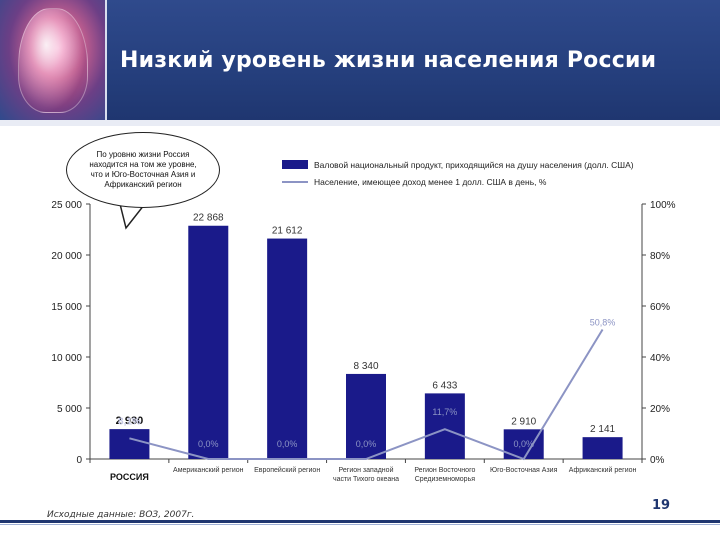 The height and width of the screenshot is (540, 720). What do you see at coordinates (129, 477) in the screenshot?
I see `category-label: РОССИЯ` at bounding box center [129, 477].